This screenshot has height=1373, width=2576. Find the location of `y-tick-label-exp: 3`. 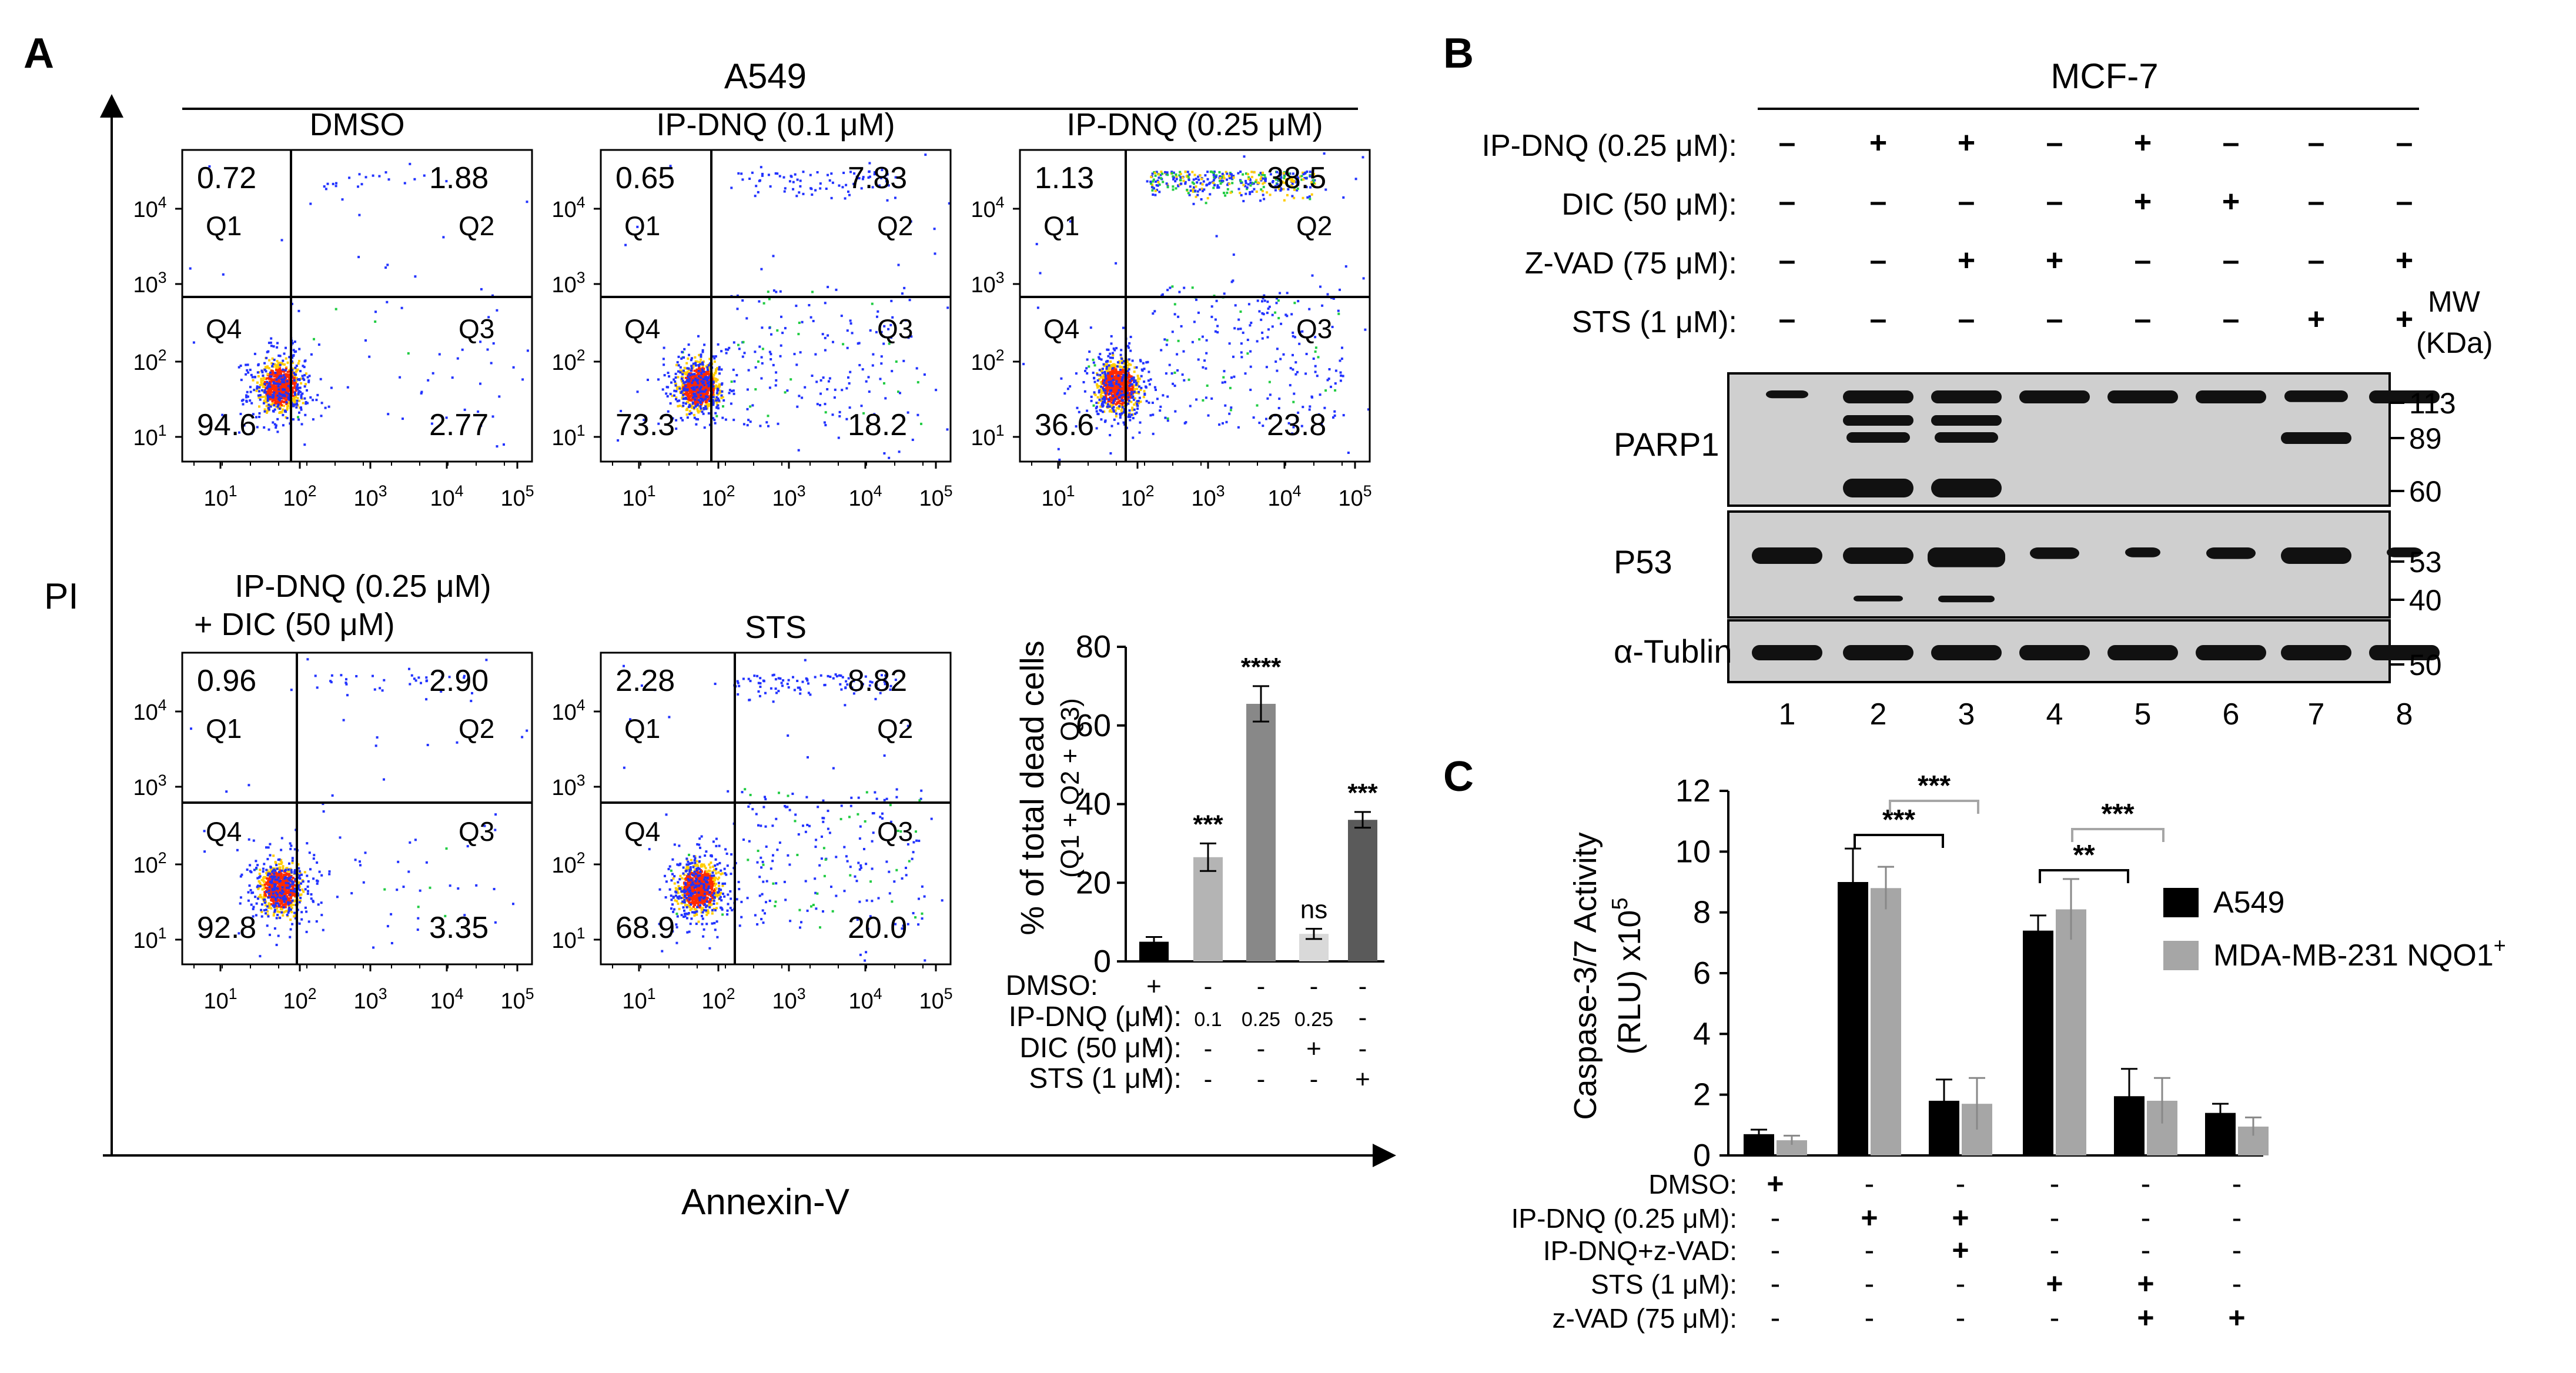

y-tick-label-exp: 3 is located at coordinates (162, 277).